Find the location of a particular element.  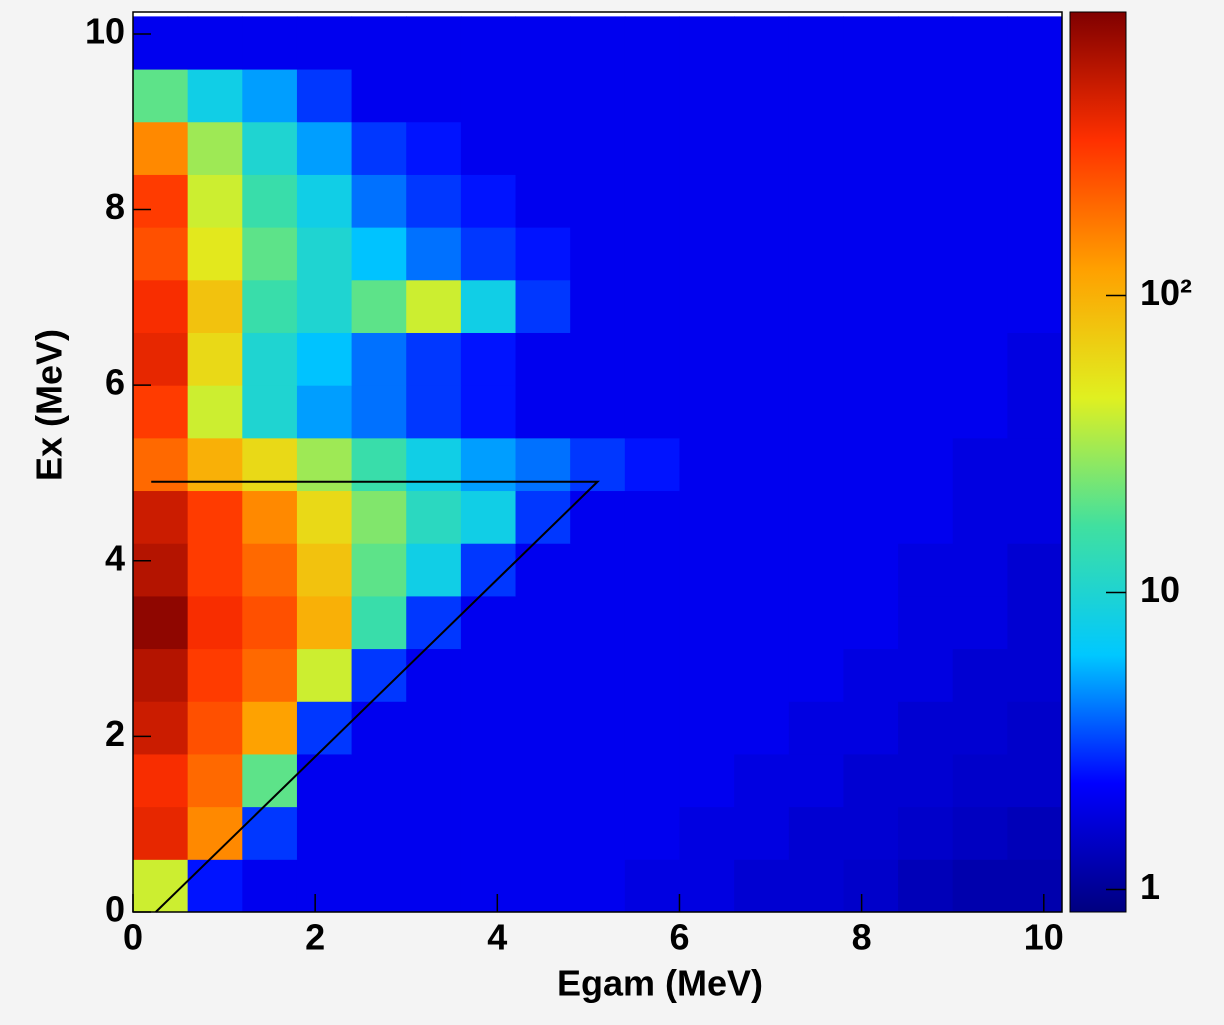

colorbar-tick-label: 10² is located at coordinates (1166, 292).